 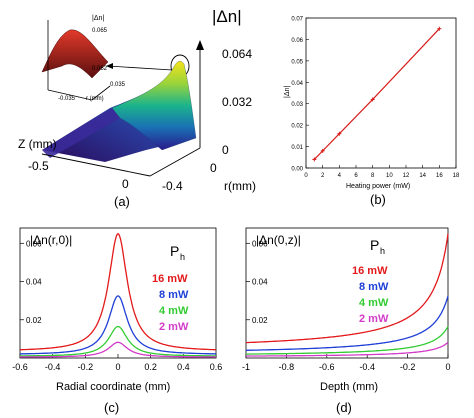 What do you see at coordinates (20, 367) in the screenshot?
I see `c-xtick-label: -0.6` at bounding box center [20, 367].